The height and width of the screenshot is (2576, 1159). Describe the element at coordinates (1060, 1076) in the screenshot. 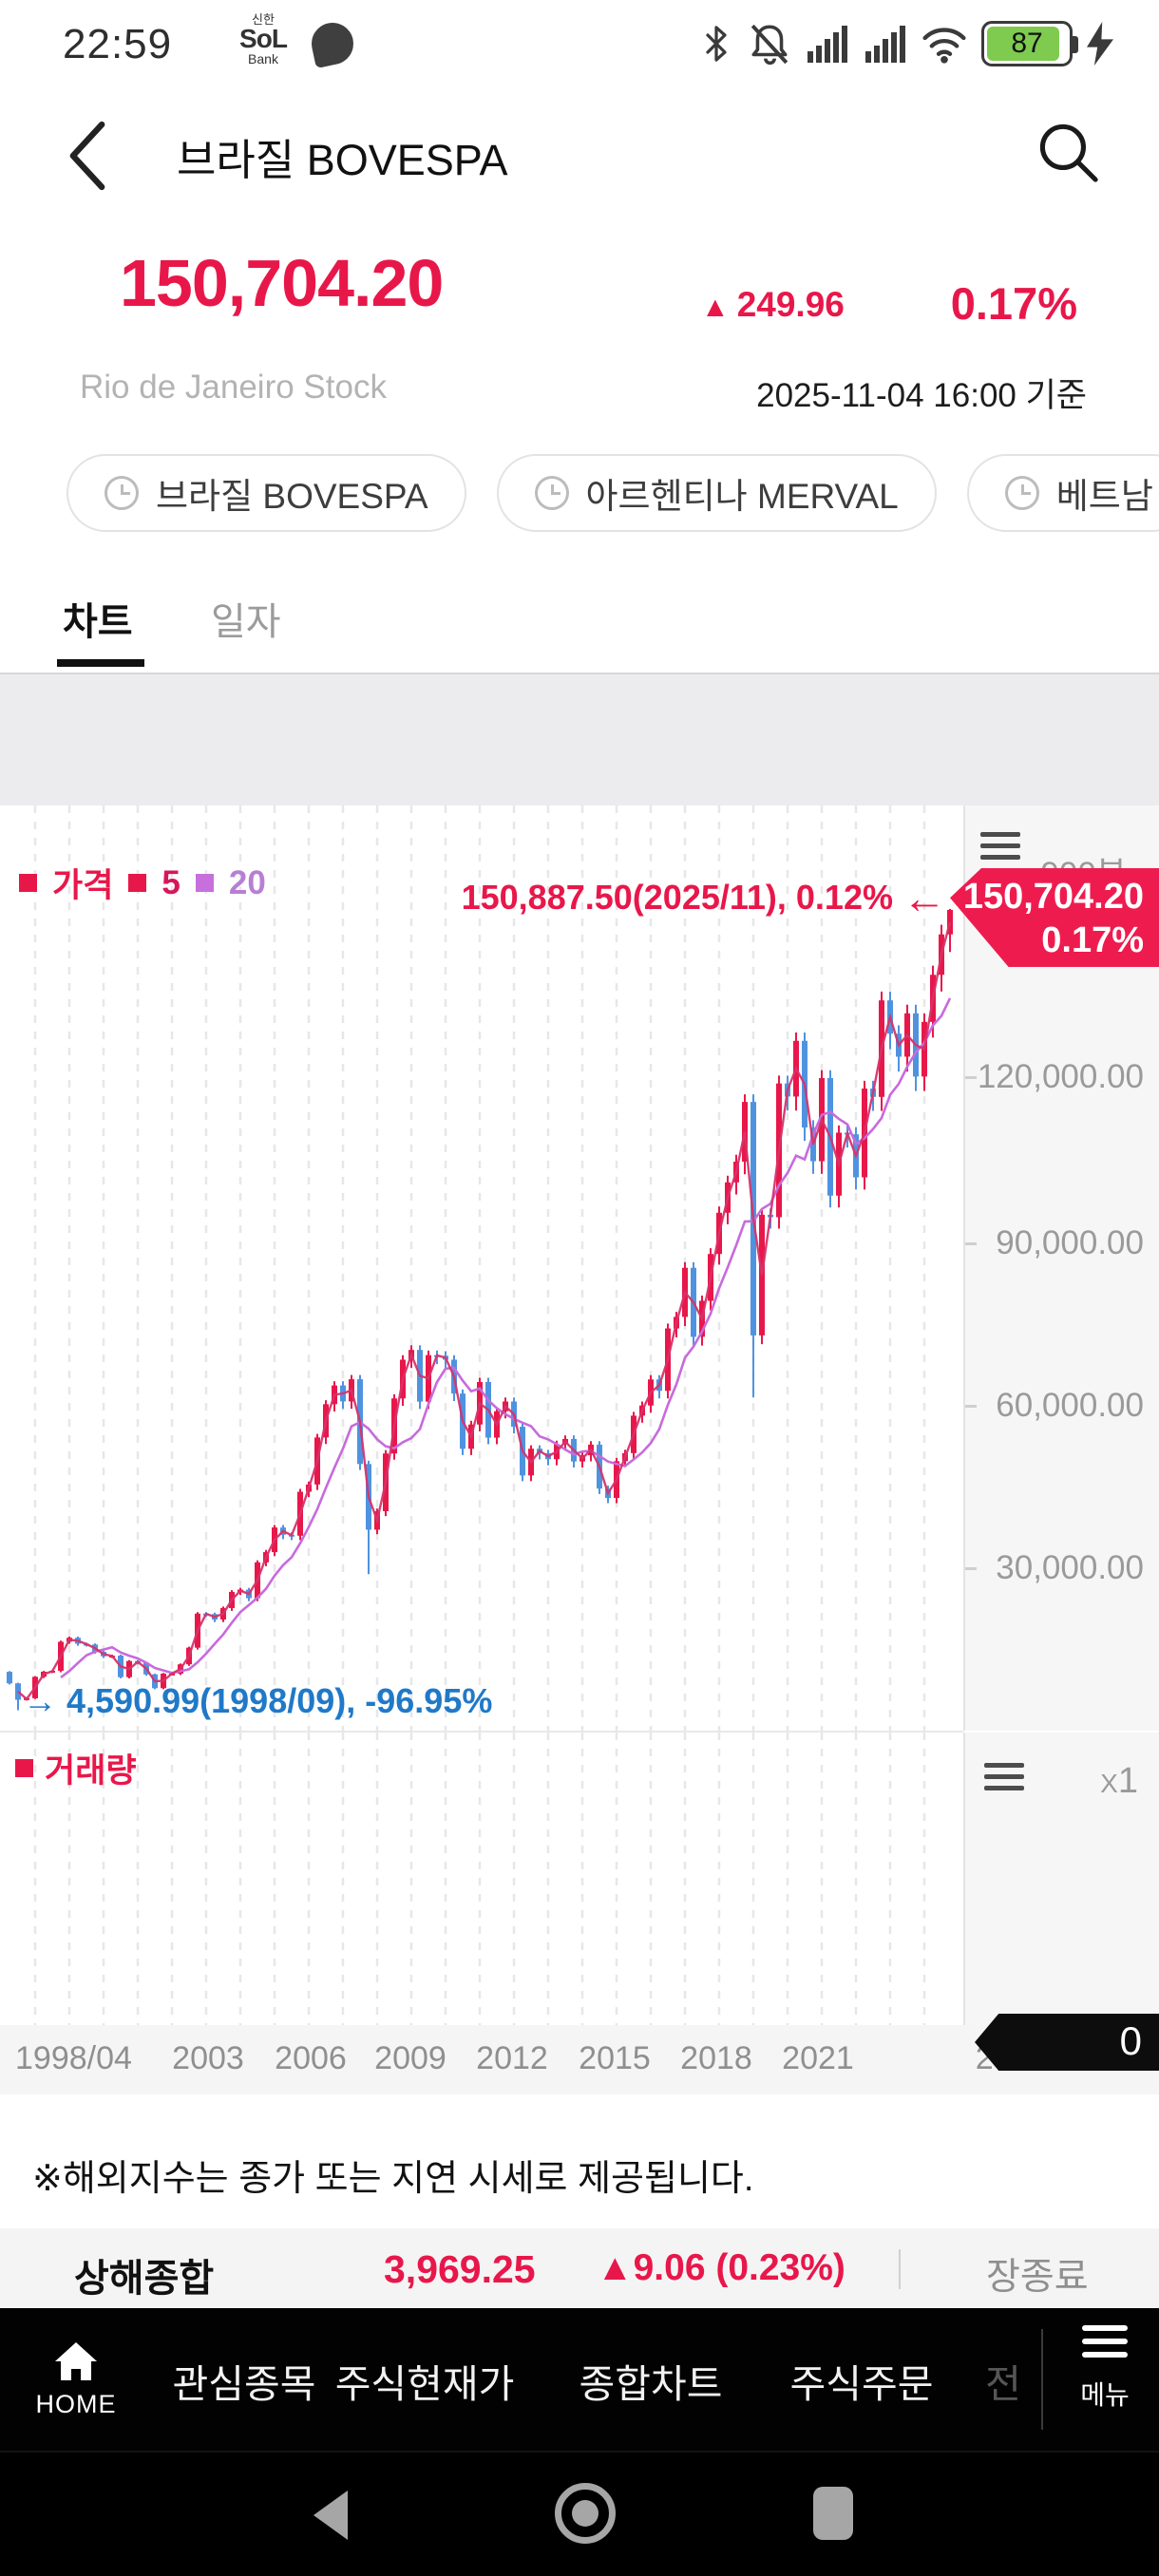

I see `y-axis-label: 120,000.00` at that location.